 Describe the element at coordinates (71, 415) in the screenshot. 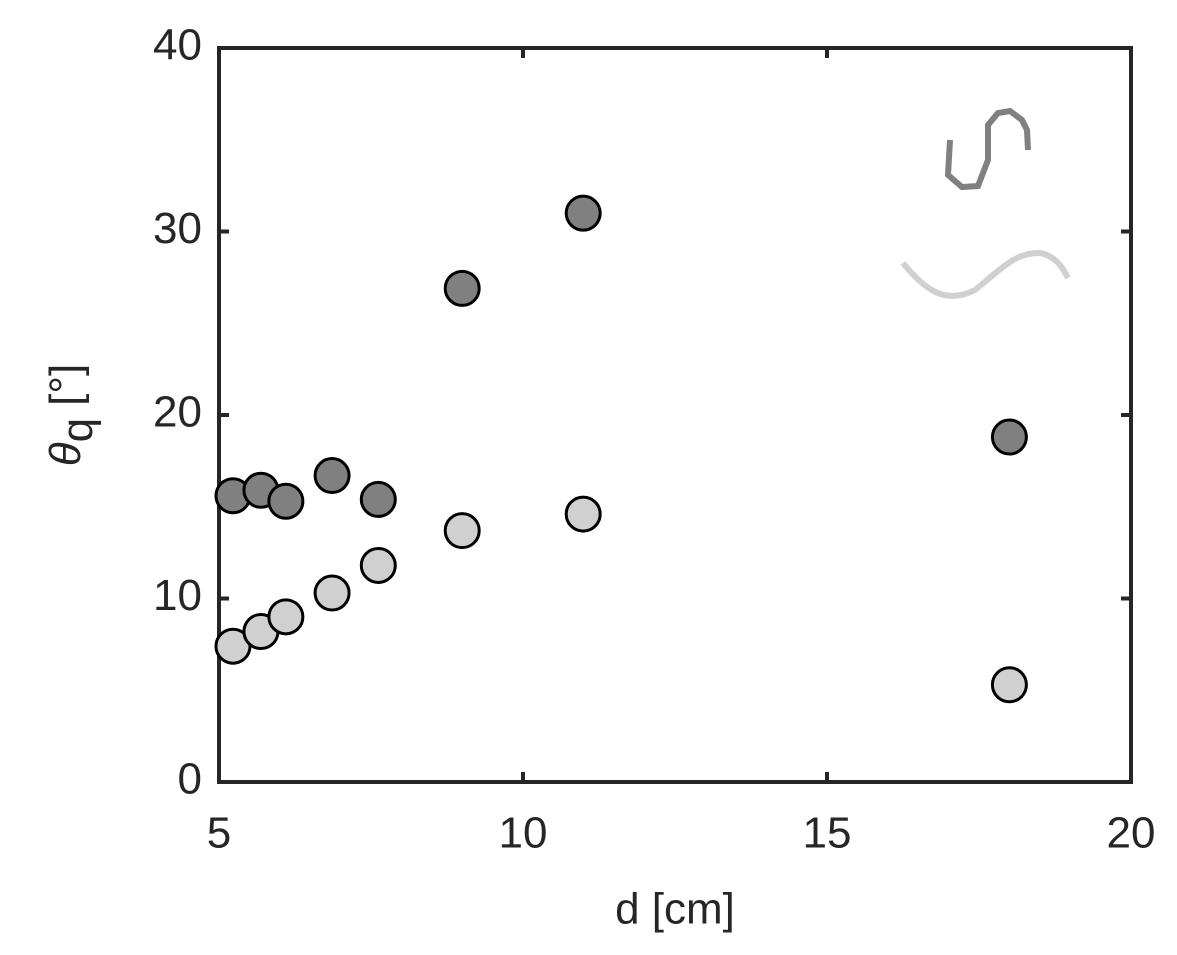

I see `y-axis-label: θq [°]` at that location.